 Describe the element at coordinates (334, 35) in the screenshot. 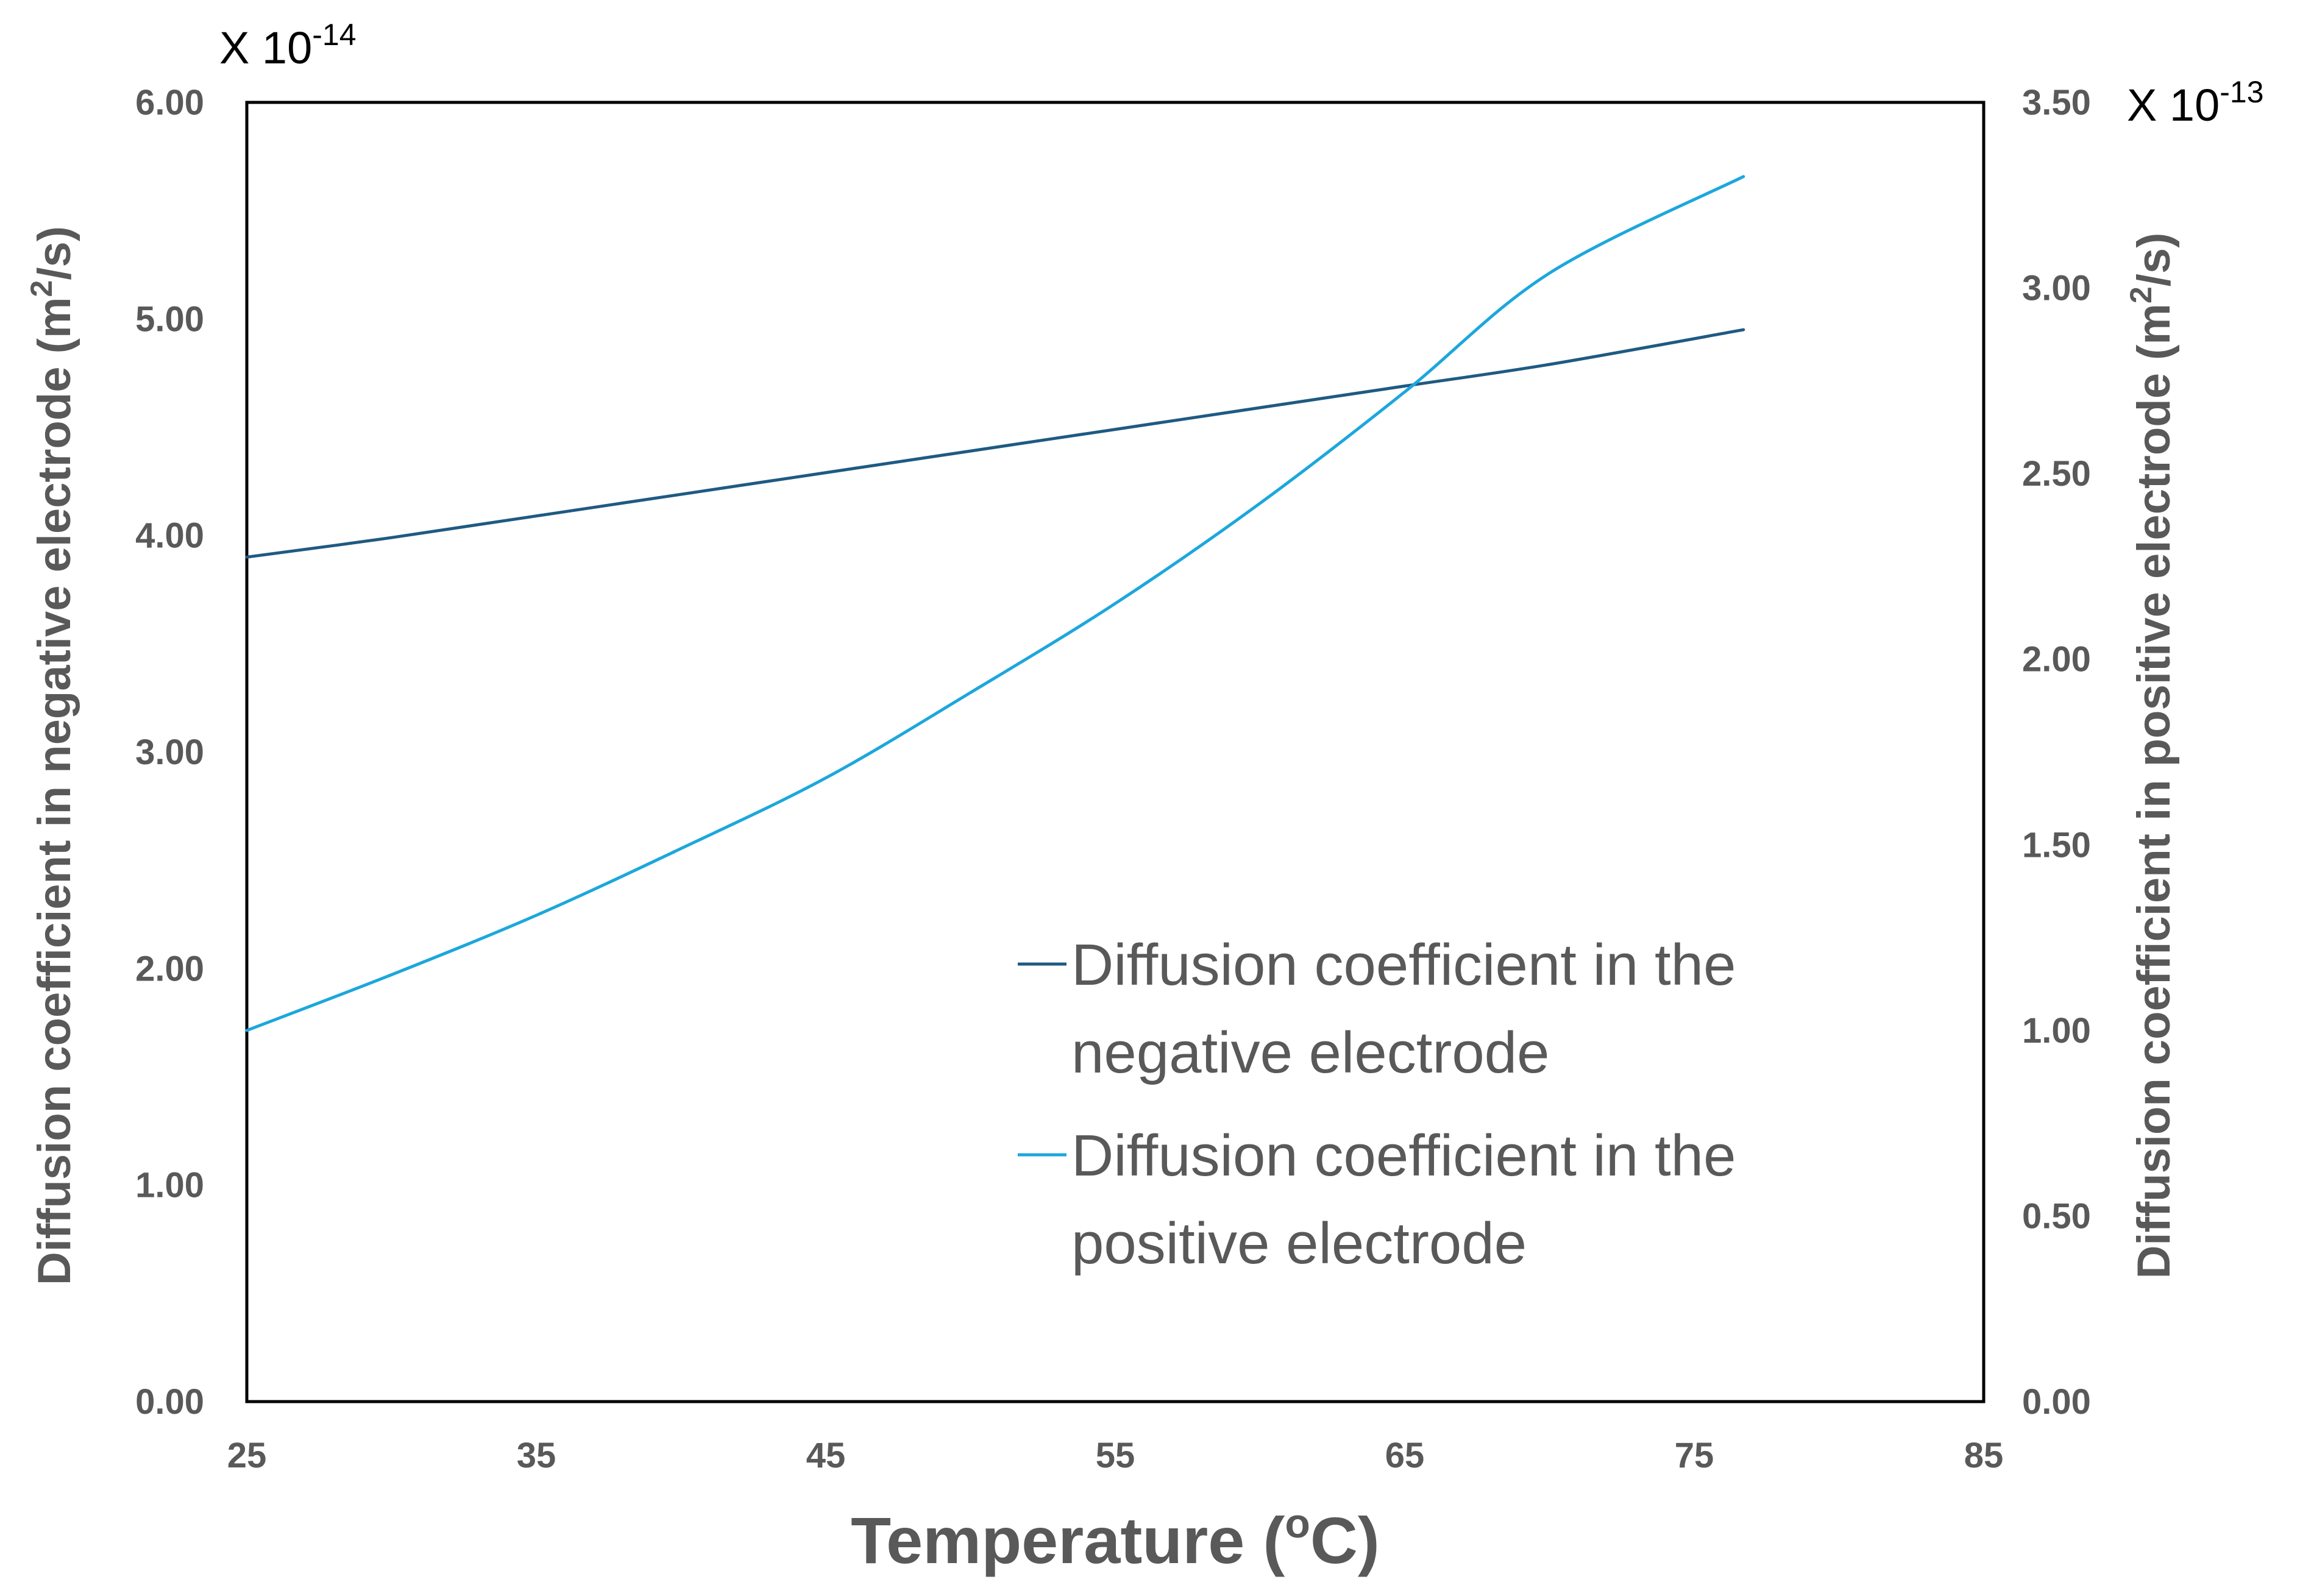

I see `y-left-multiplier-exp: -14` at that location.